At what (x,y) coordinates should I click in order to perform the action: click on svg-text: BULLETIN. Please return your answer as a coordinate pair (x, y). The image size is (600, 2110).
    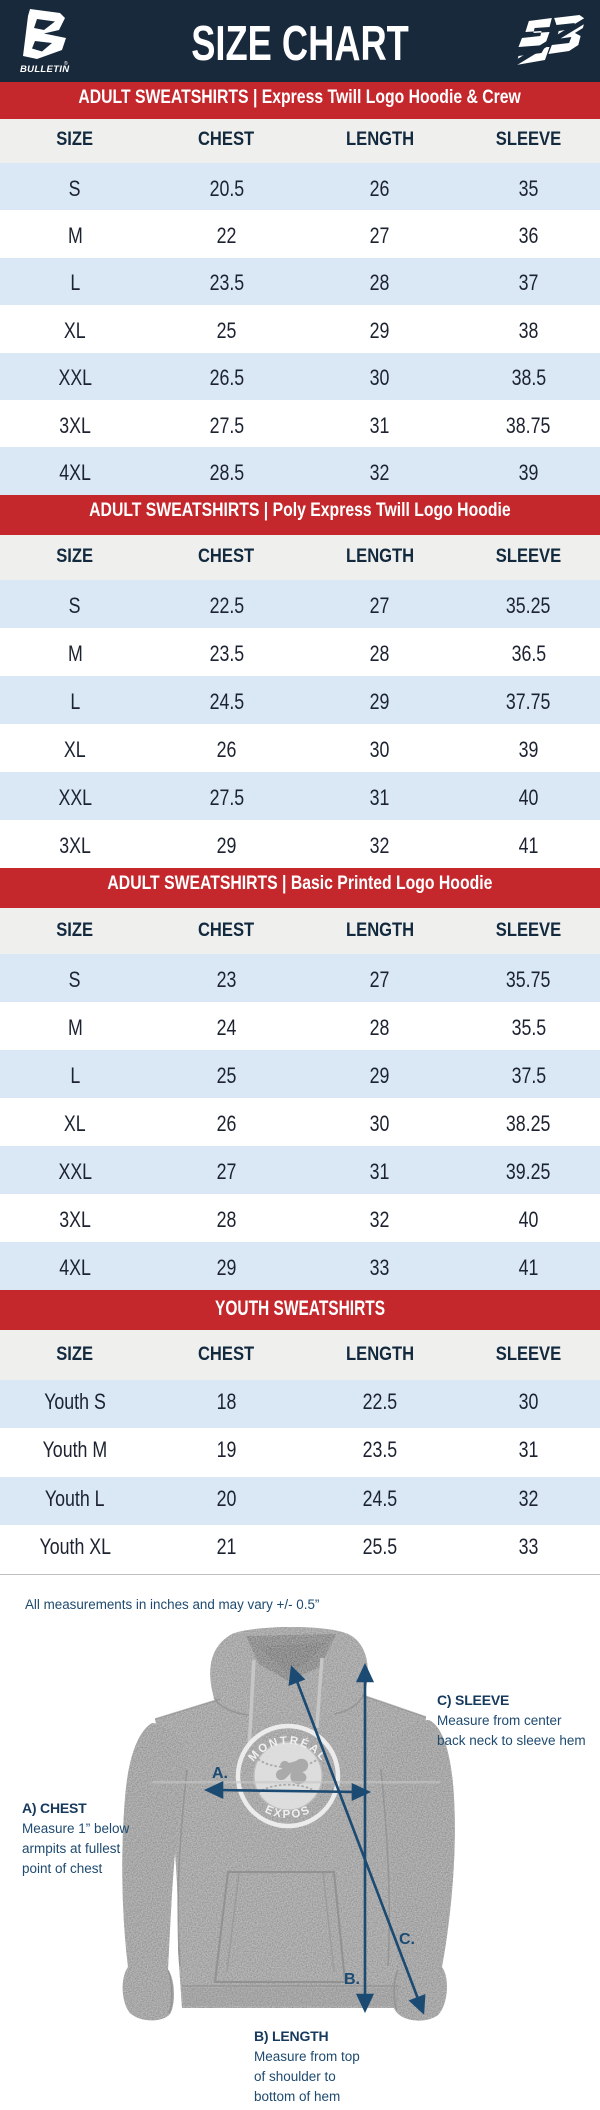
    Looking at the image, I should click on (45, 69).